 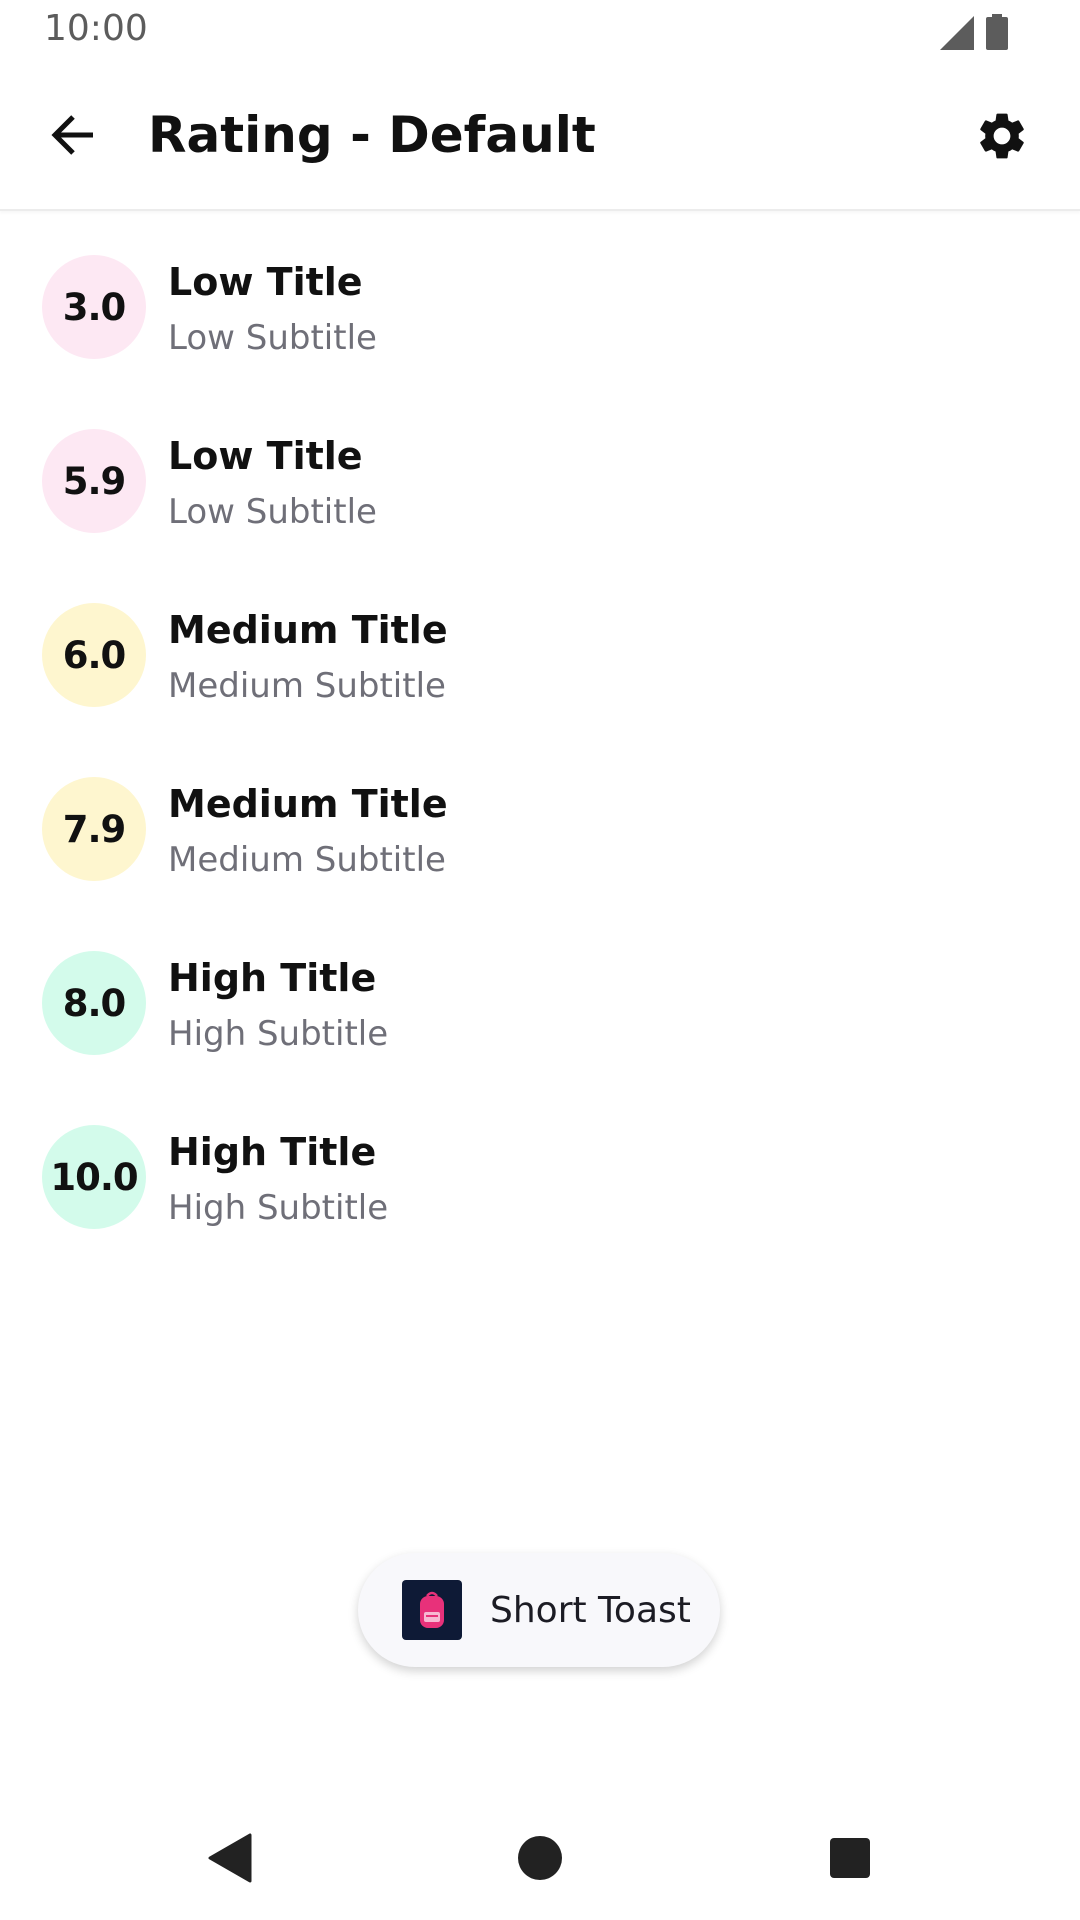 I want to click on toast: Short Toast, so click(x=539, y=1610).